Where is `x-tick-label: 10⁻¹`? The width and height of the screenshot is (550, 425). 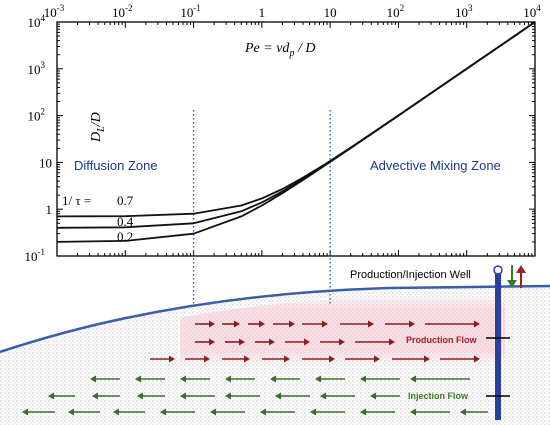 x-tick-label: 10⁻¹ is located at coordinates (190, 11).